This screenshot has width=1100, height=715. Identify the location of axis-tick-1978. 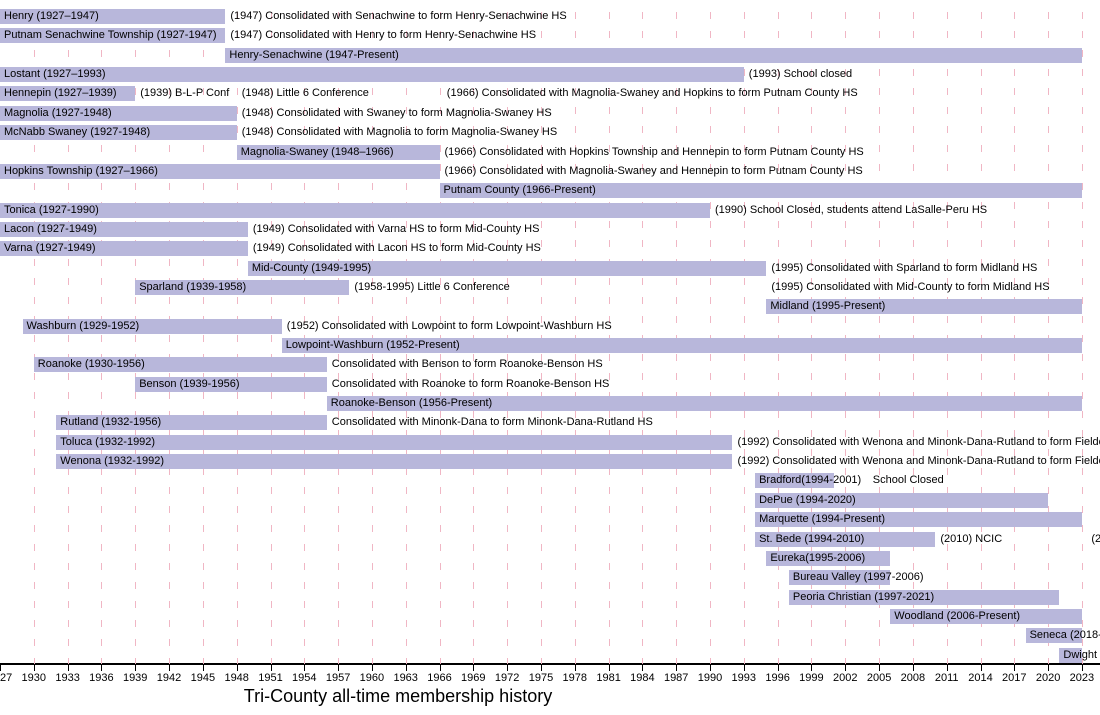
(575, 668).